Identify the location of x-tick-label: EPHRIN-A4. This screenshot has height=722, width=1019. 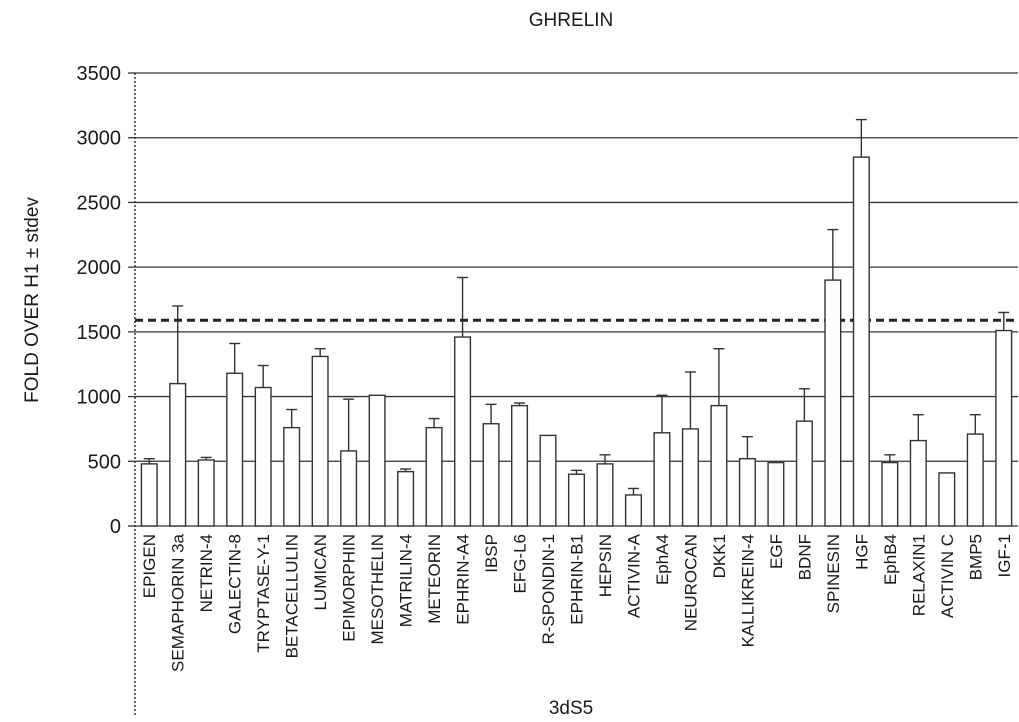
(463, 579).